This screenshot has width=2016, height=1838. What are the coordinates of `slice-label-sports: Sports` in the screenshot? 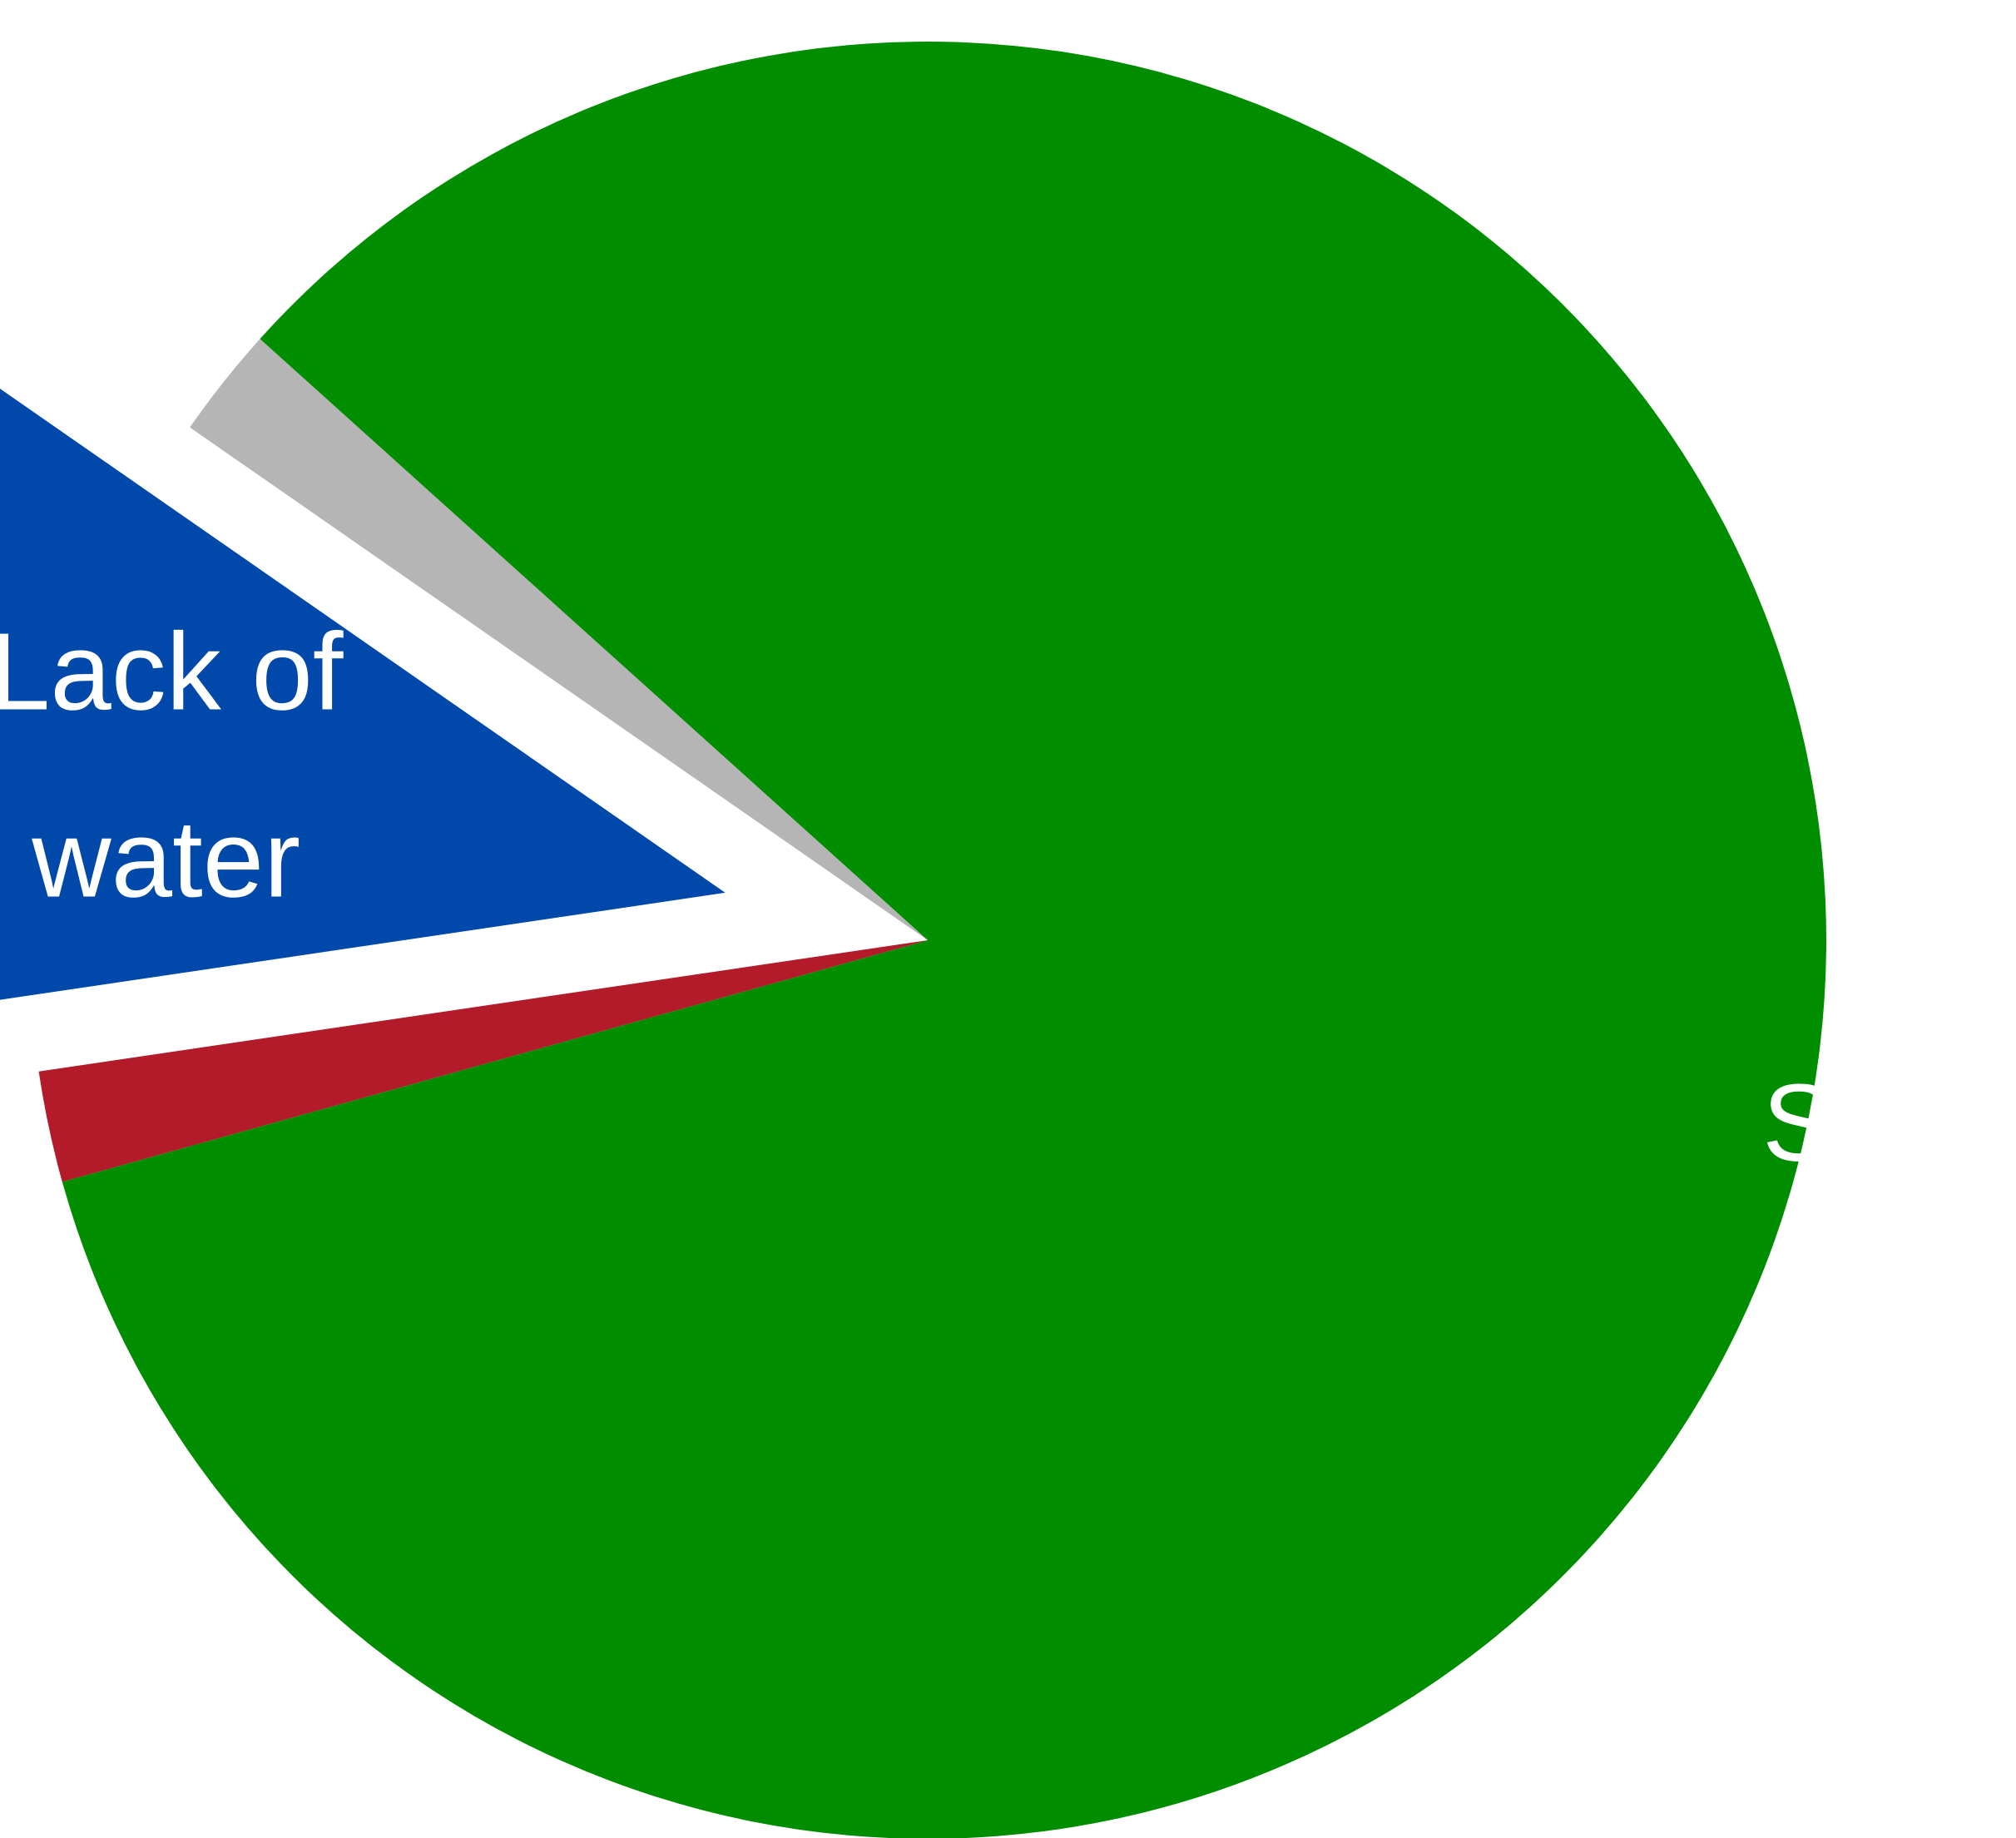 It's located at (1889, 1123).